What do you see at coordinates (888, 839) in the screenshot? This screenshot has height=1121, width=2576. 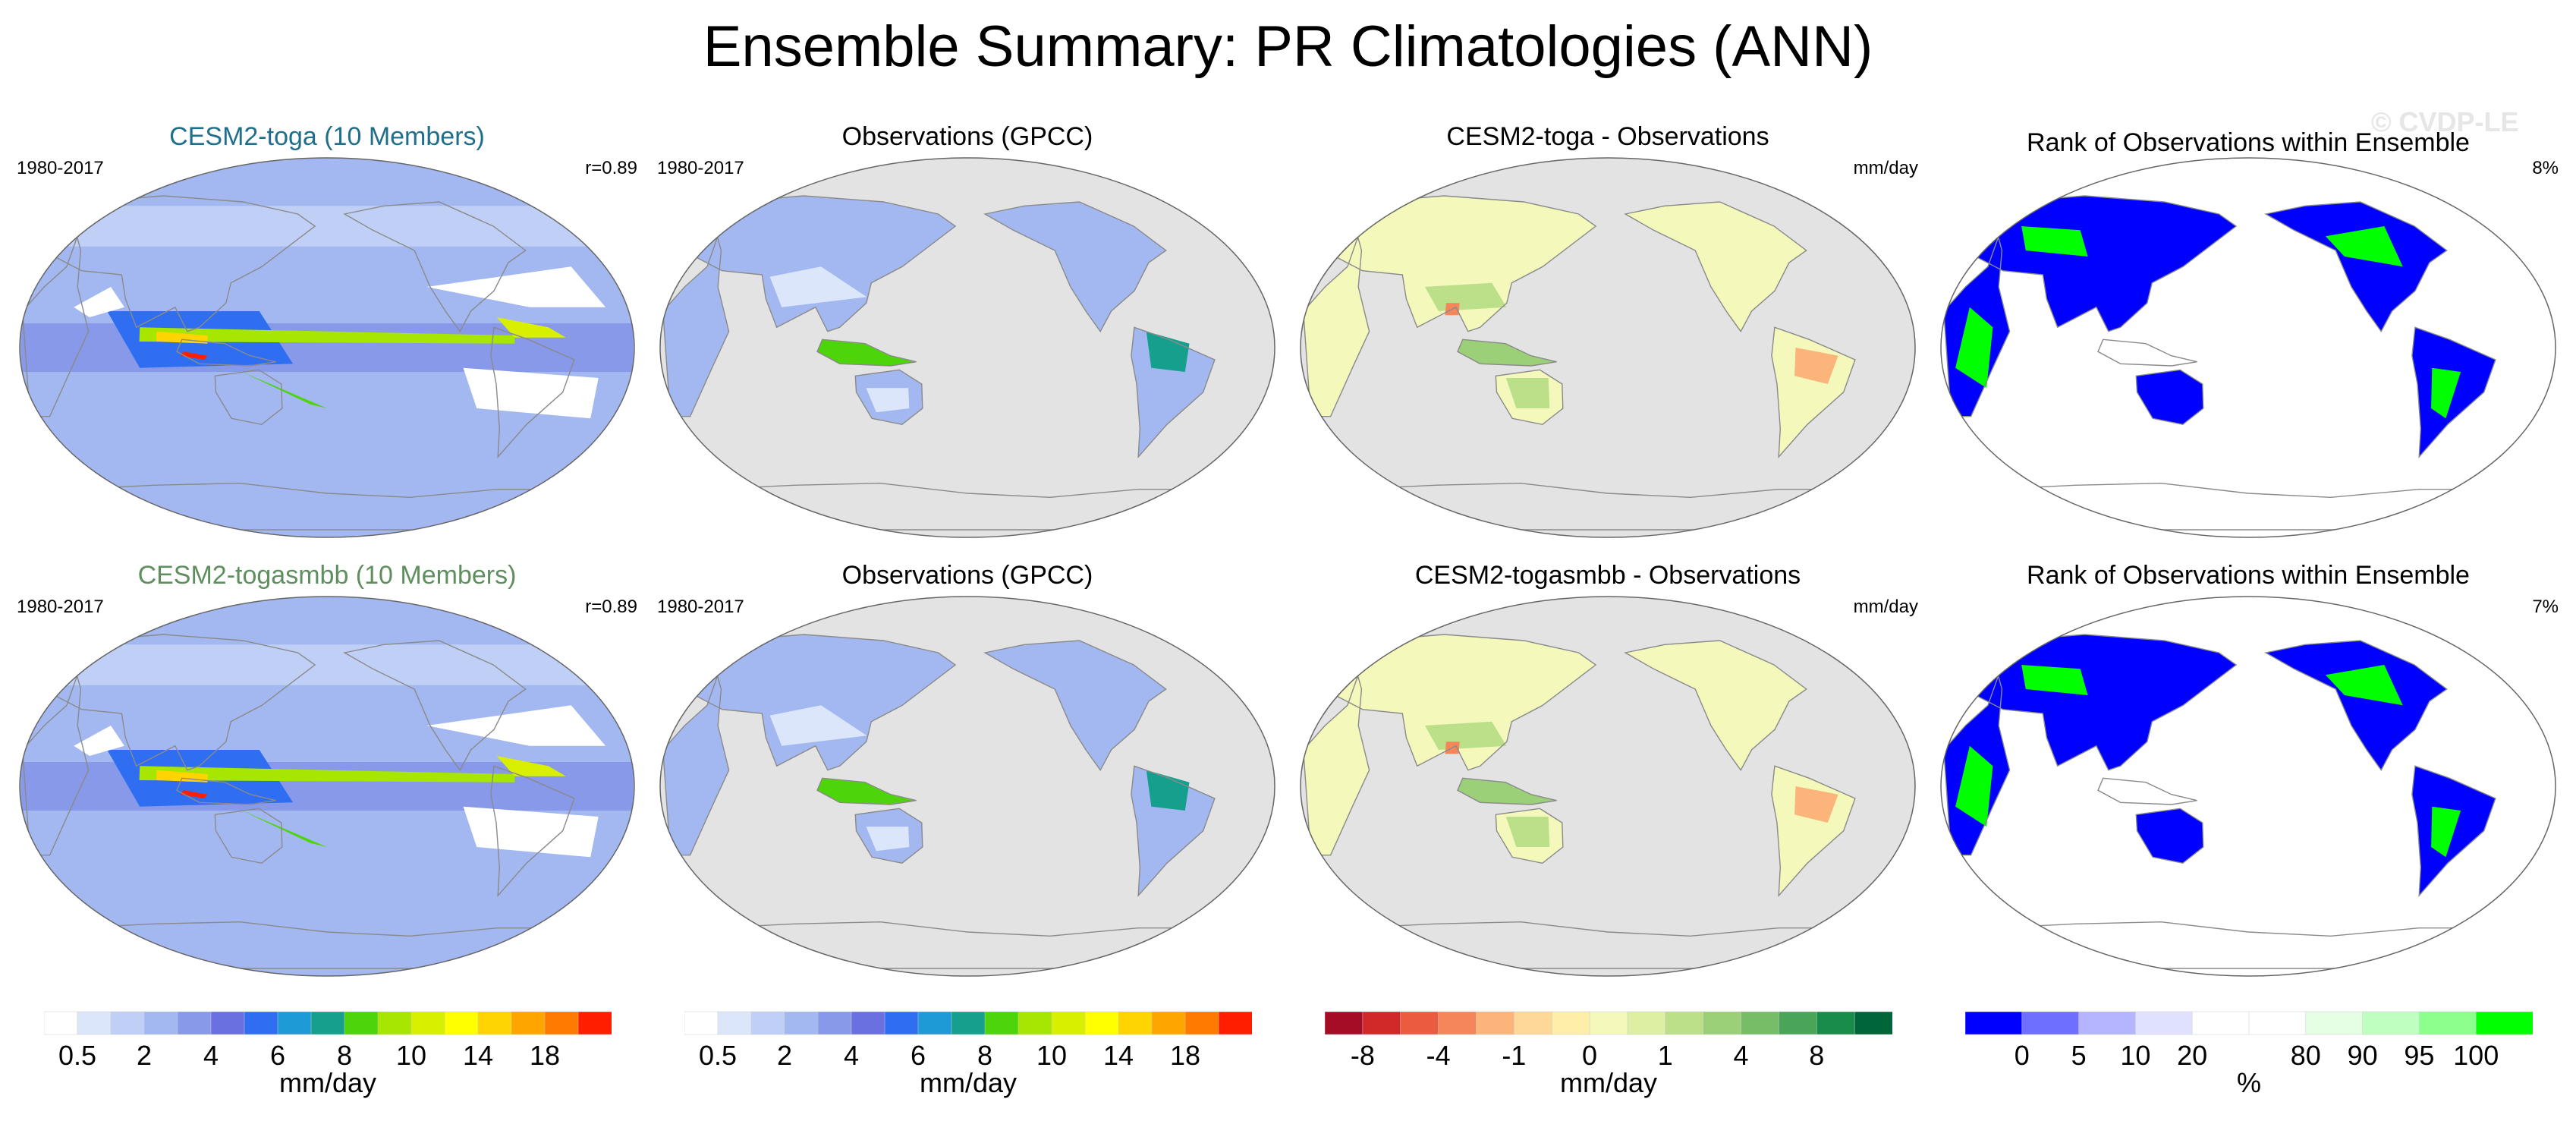 I see `obs-dry-australia` at bounding box center [888, 839].